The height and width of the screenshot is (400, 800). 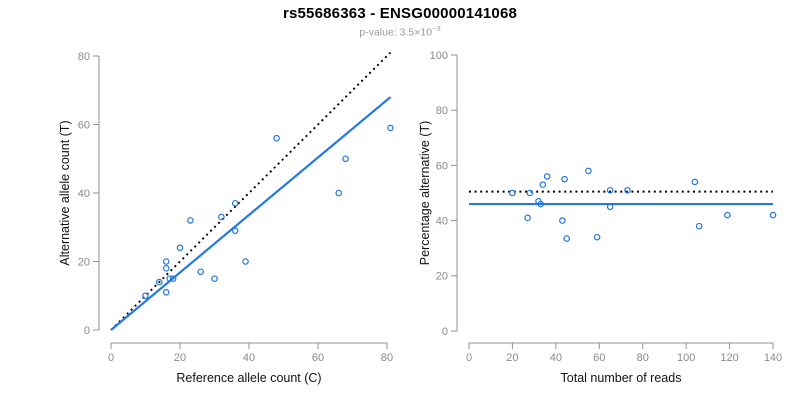 I want to click on x-tick-label: 100, so click(x=686, y=358).